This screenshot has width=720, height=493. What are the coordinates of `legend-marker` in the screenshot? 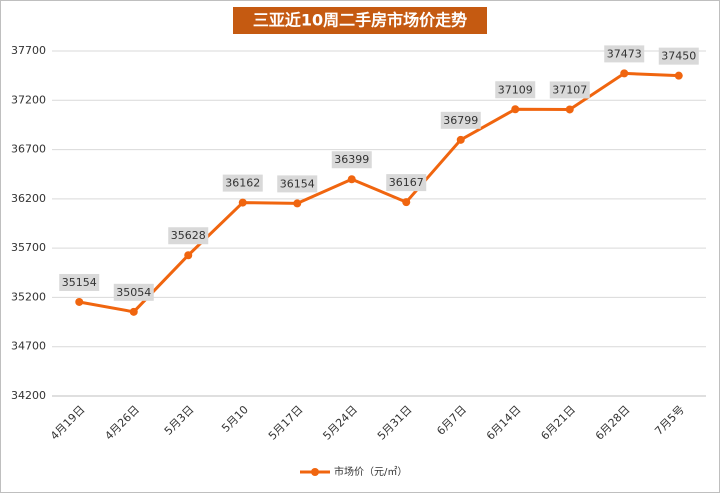 It's located at (315, 472).